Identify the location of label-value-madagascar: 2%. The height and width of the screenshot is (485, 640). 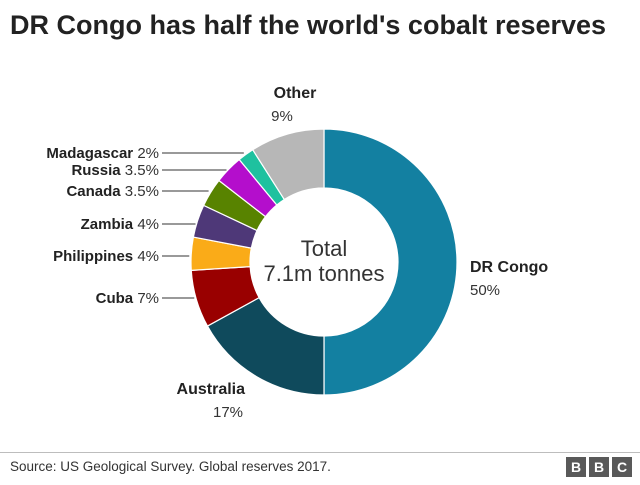
(148, 153).